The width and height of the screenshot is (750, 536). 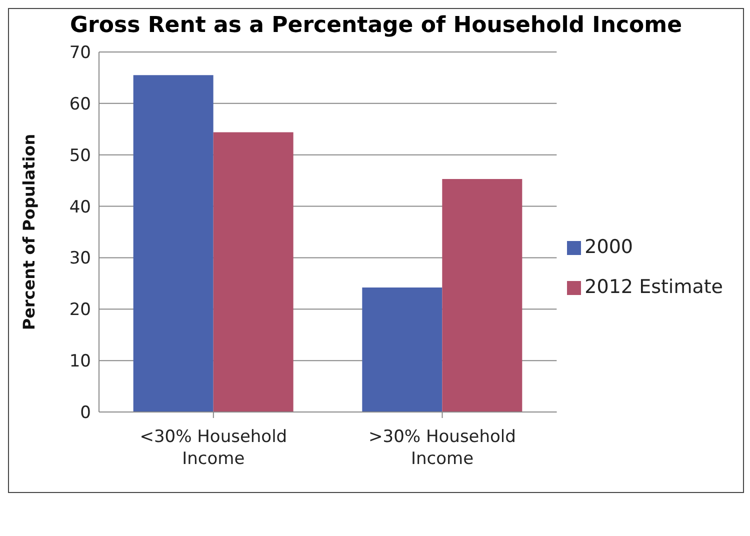 I want to click on legend-label: 2000, so click(x=609, y=247).